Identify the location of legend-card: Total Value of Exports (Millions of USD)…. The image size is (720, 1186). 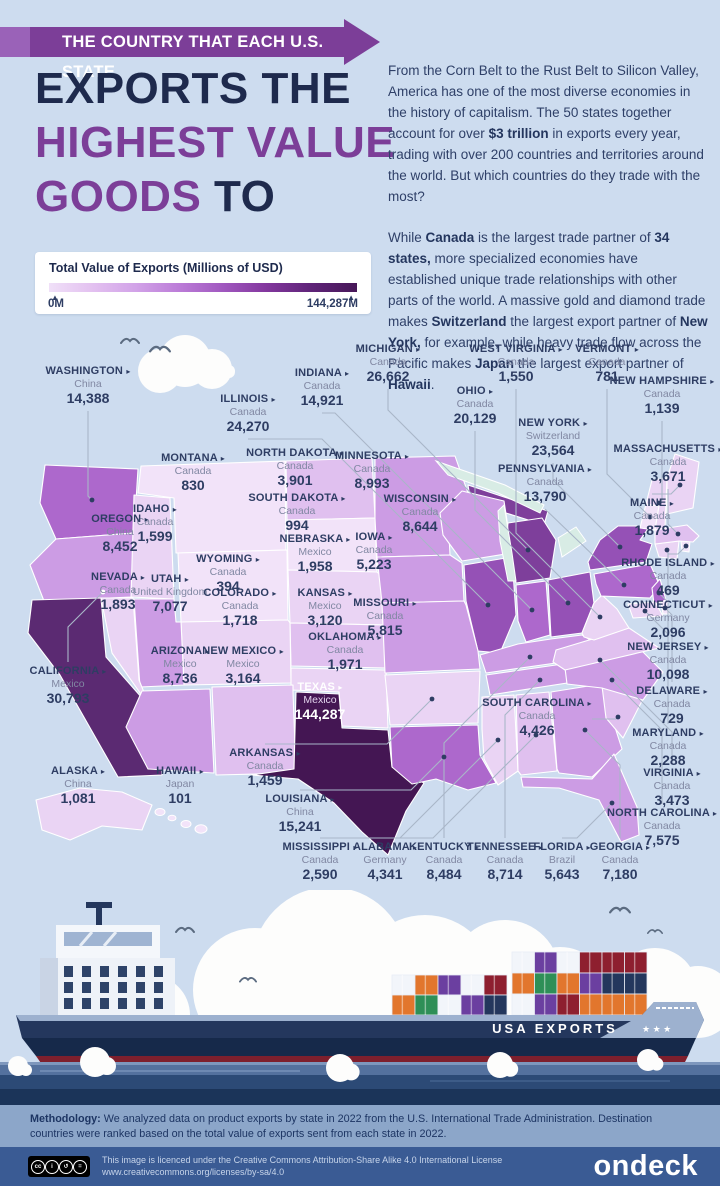
(203, 283).